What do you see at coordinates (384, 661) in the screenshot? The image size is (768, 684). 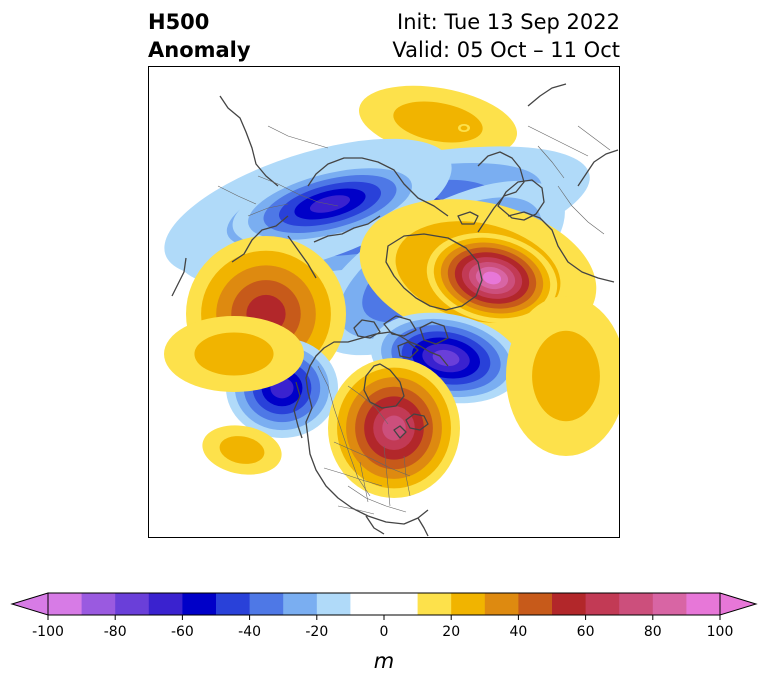 I see `colorbar-unit-label: m` at bounding box center [384, 661].